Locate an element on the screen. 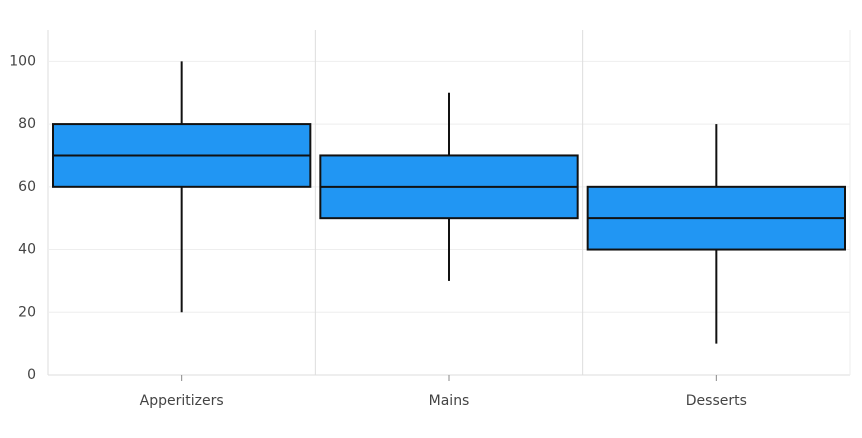  y-tick-label: 80 is located at coordinates (27, 124).